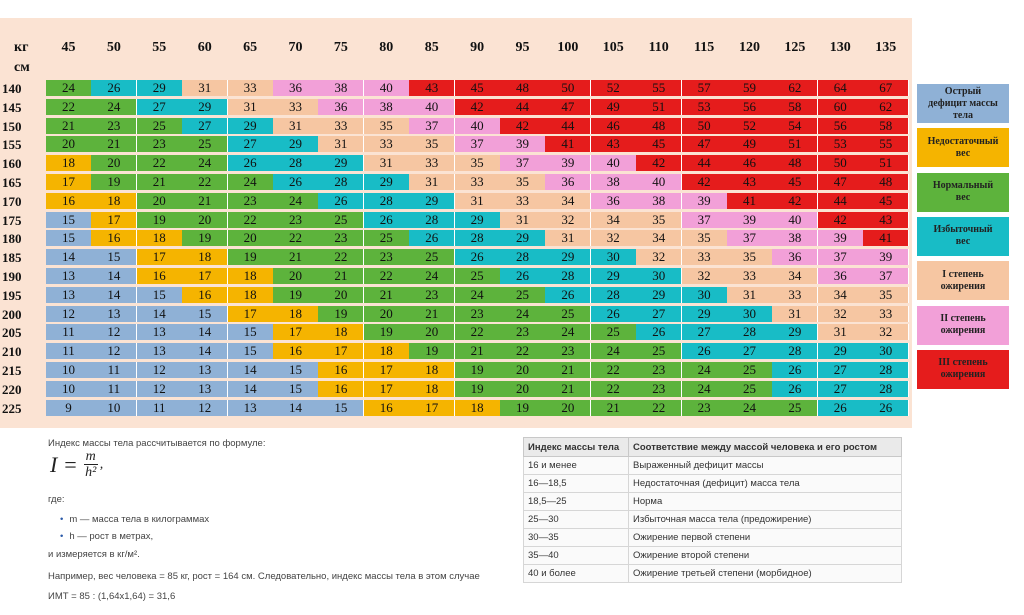 This screenshot has height=615, width=1024. What do you see at coordinates (159, 388) in the screenshot?
I see `bmi-cell: 12` at bounding box center [159, 388].